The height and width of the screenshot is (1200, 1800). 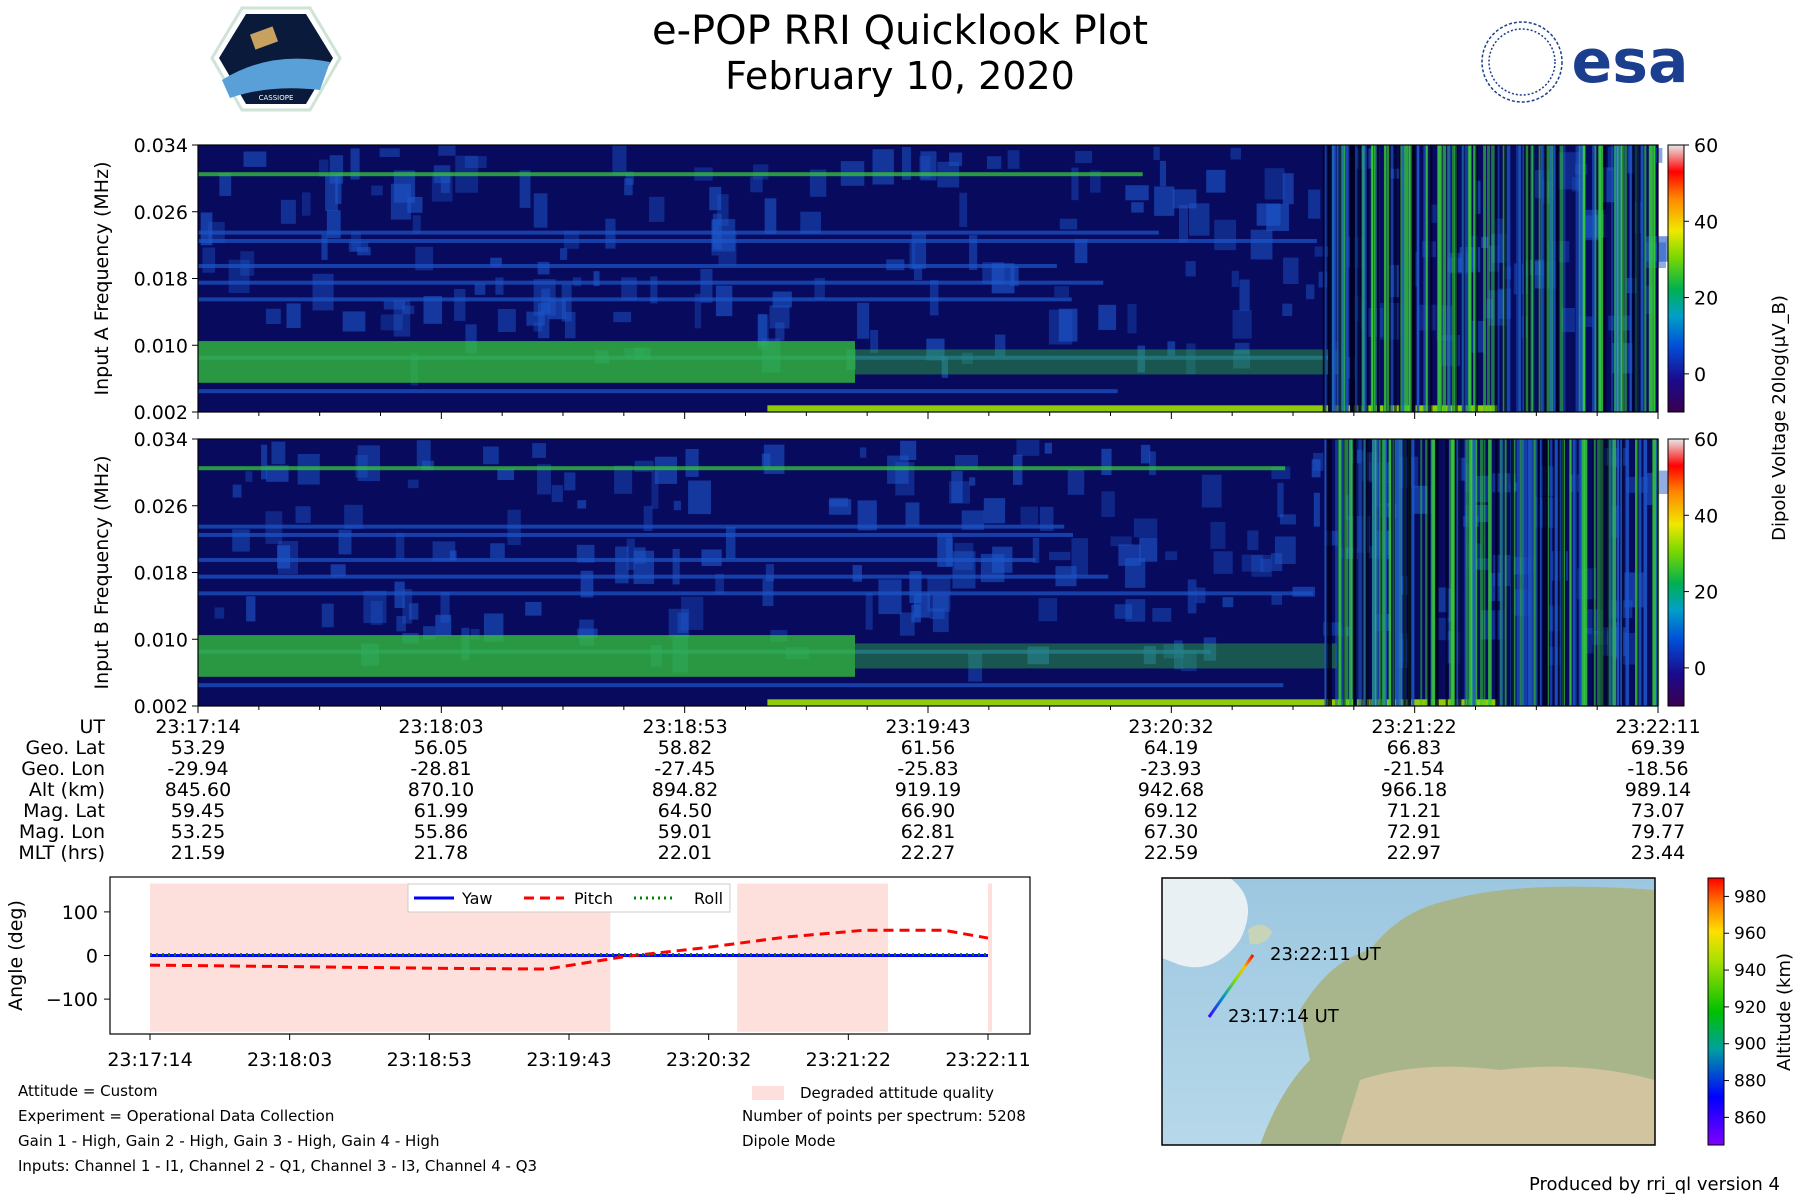 What do you see at coordinates (928, 748) in the screenshot?
I see `ephemeris-cell: 61.56` at bounding box center [928, 748].